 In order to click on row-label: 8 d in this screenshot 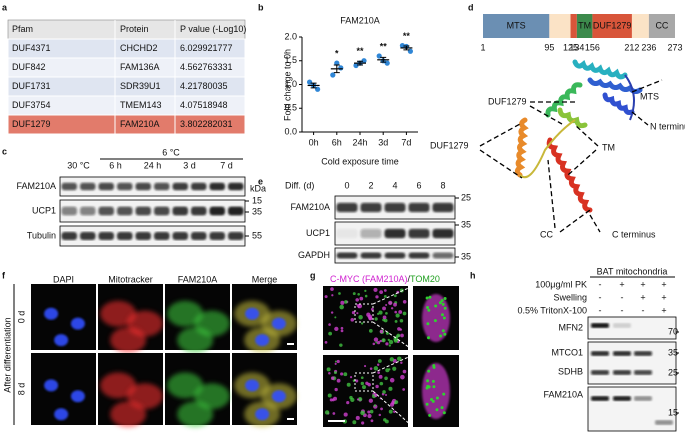, I will do `click(21, 389)`.